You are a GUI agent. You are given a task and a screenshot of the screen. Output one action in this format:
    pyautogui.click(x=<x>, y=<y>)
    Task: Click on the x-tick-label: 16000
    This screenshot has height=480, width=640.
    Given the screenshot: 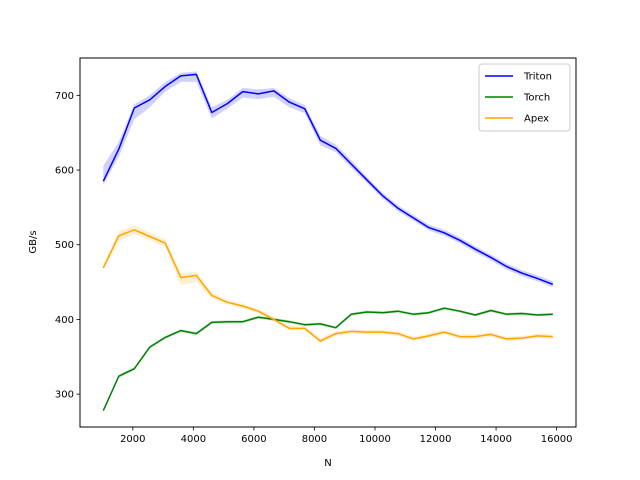 What is the action you would take?
    pyautogui.click(x=557, y=439)
    